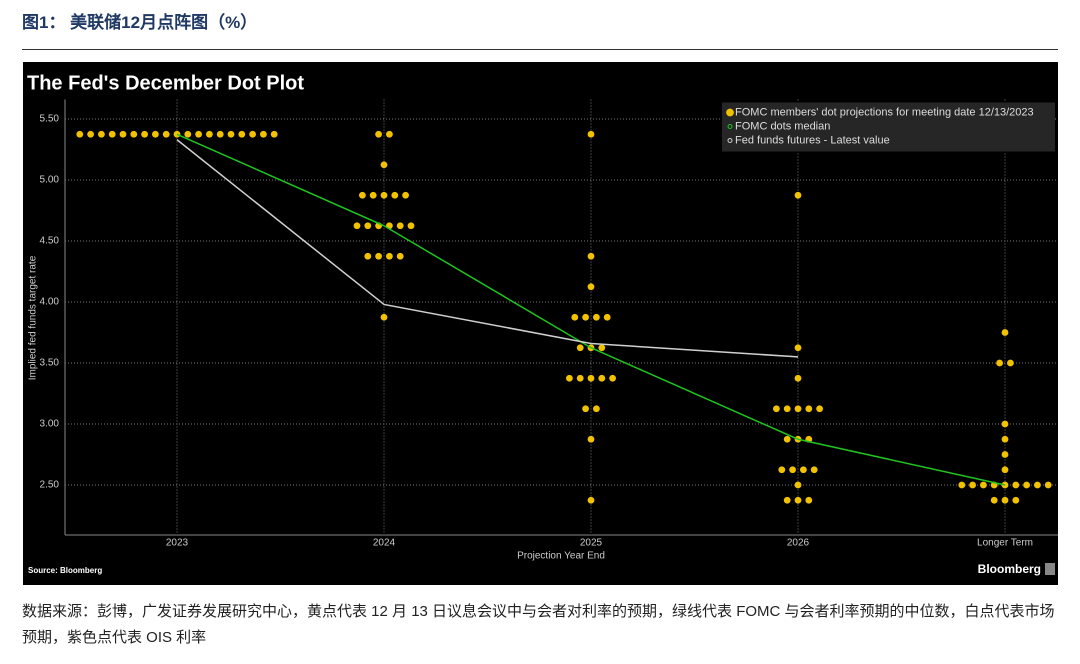 The height and width of the screenshot is (664, 1080). I want to click on x-tick-label: 2025, so click(591, 543).